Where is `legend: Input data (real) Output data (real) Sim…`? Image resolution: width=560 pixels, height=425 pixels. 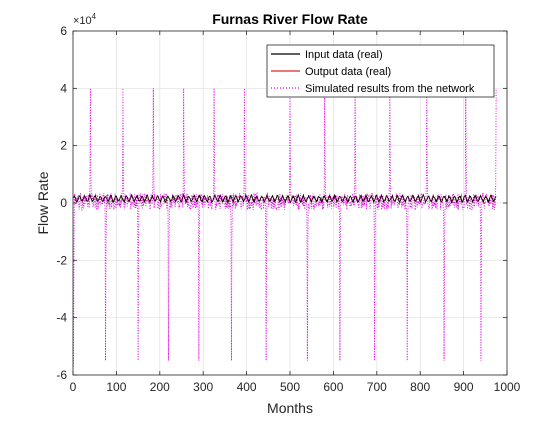
legend: Input data (real) Output data (real) Sim… is located at coordinates (380, 71).